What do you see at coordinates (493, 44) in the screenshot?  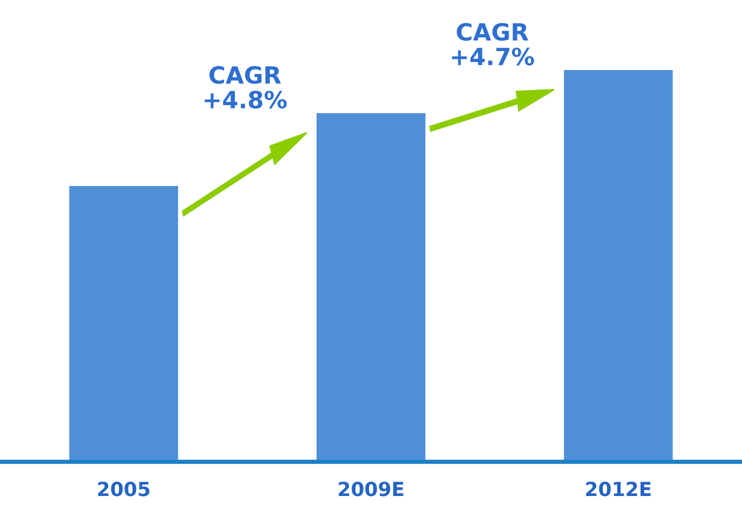 I see `text: CAGR +4.7%` at bounding box center [493, 44].